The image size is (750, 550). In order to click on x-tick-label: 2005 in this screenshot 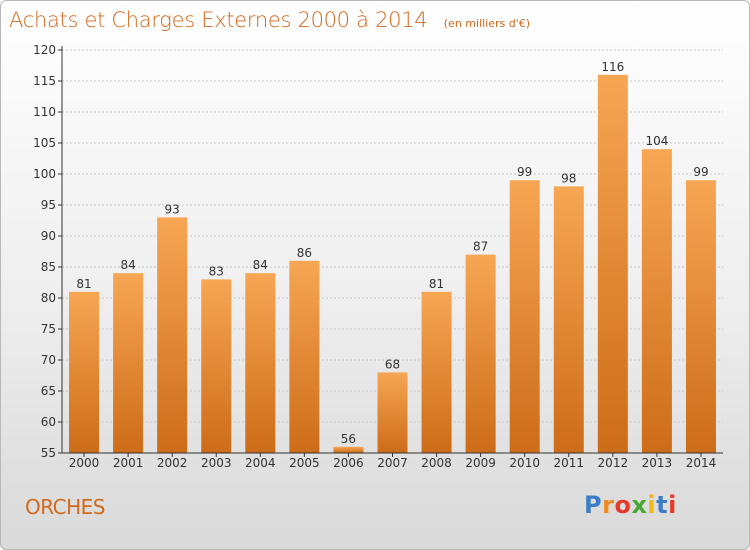, I will do `click(304, 463)`.